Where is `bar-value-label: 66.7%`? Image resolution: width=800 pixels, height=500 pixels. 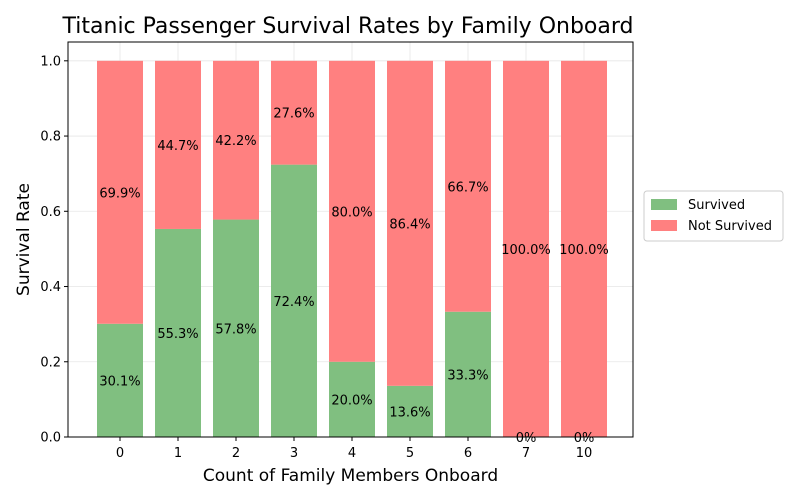
bar-value-label: 66.7% is located at coordinates (467, 187).